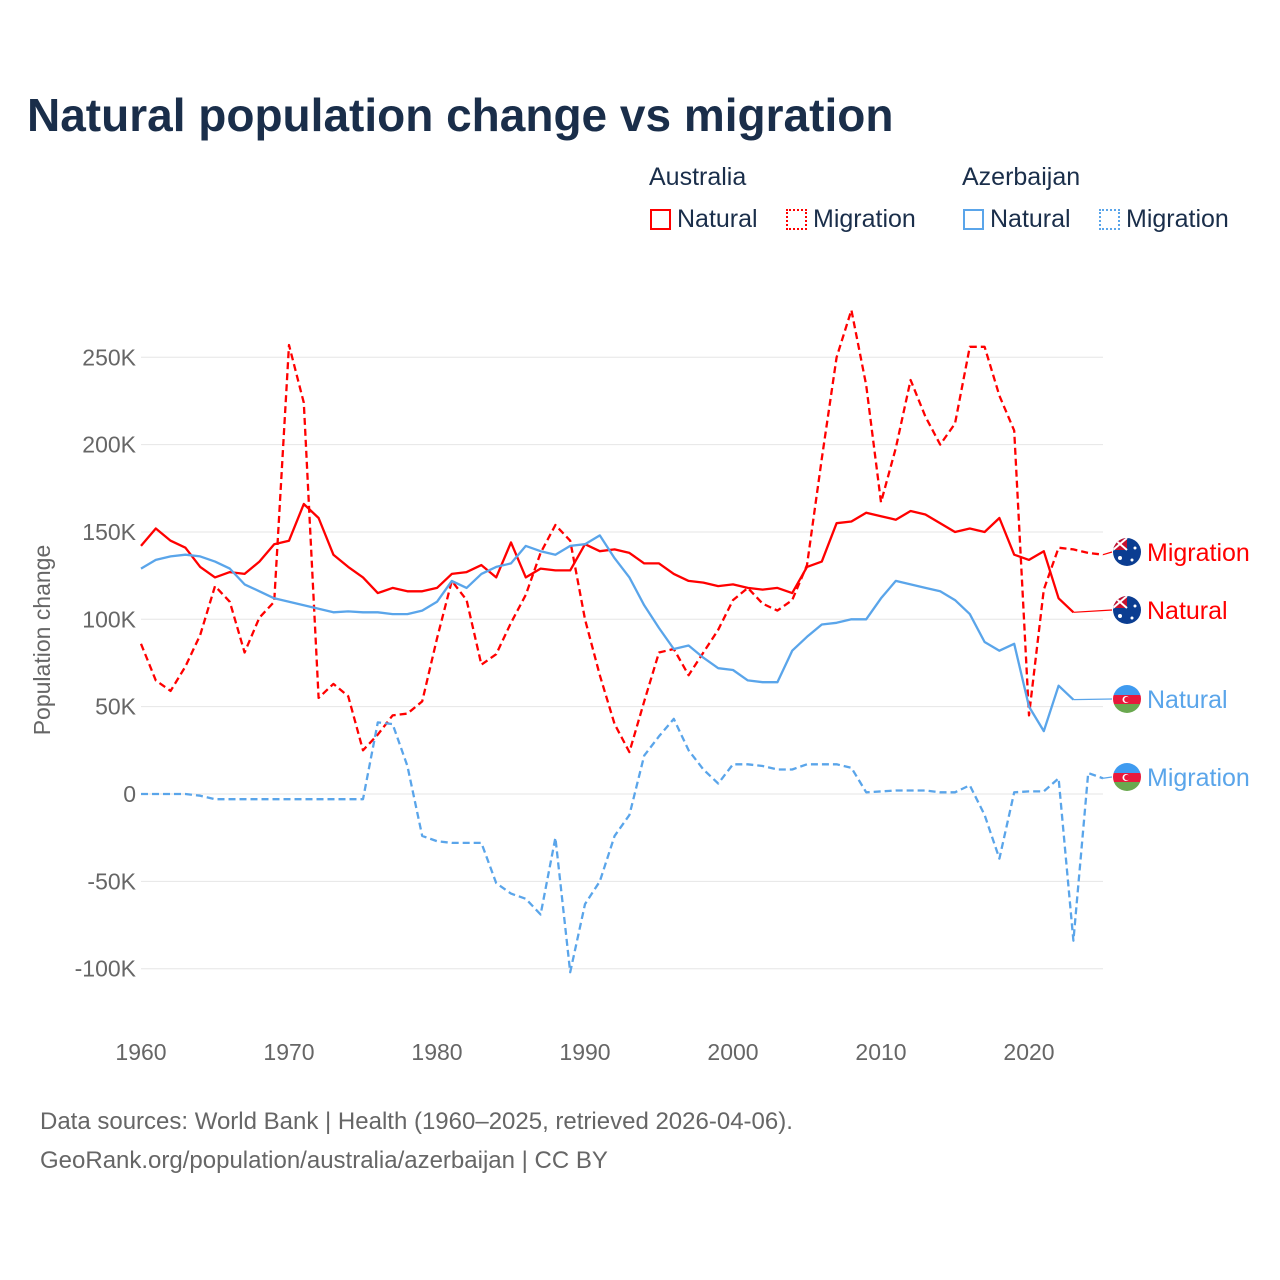 The width and height of the screenshot is (1280, 1280). I want to click on x-tick-label: 2010, so click(880, 1052).